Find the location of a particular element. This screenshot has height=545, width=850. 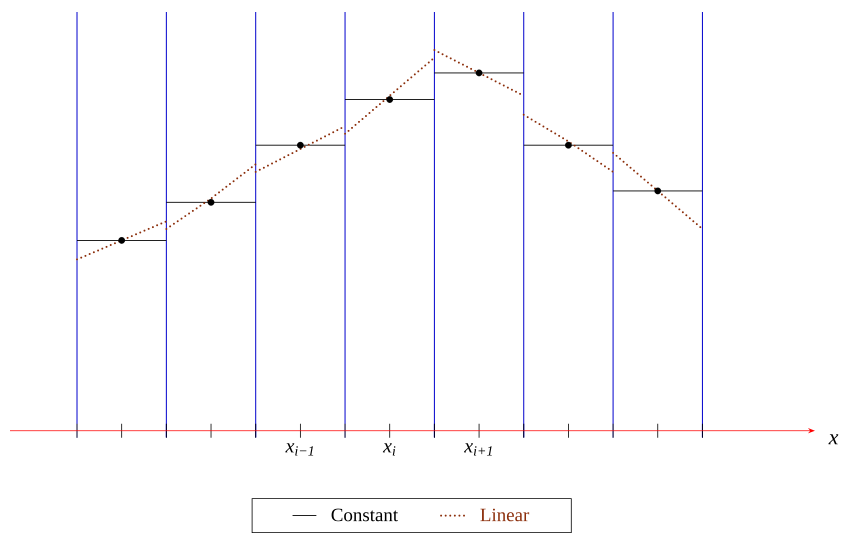

legend-label: Linear is located at coordinates (505, 515).